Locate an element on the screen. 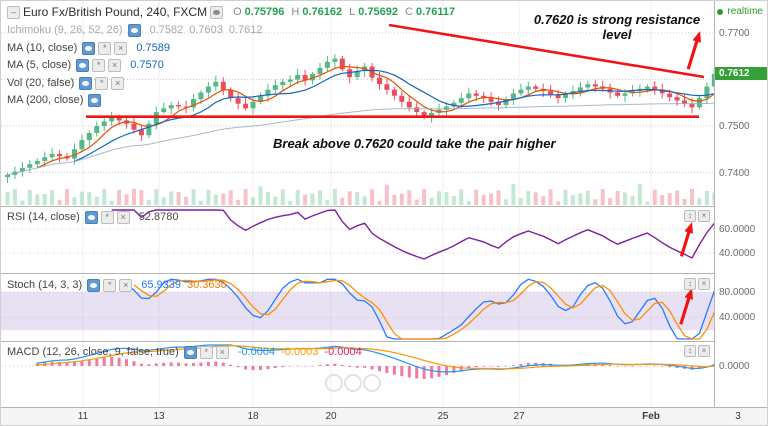 The image size is (768, 426). indicator-legend-row: MA (200, close) is located at coordinates (55, 100).